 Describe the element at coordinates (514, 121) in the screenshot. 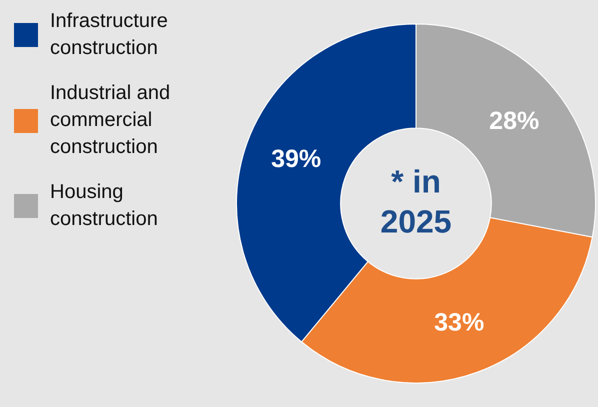

I see `data-label: 28%` at that location.